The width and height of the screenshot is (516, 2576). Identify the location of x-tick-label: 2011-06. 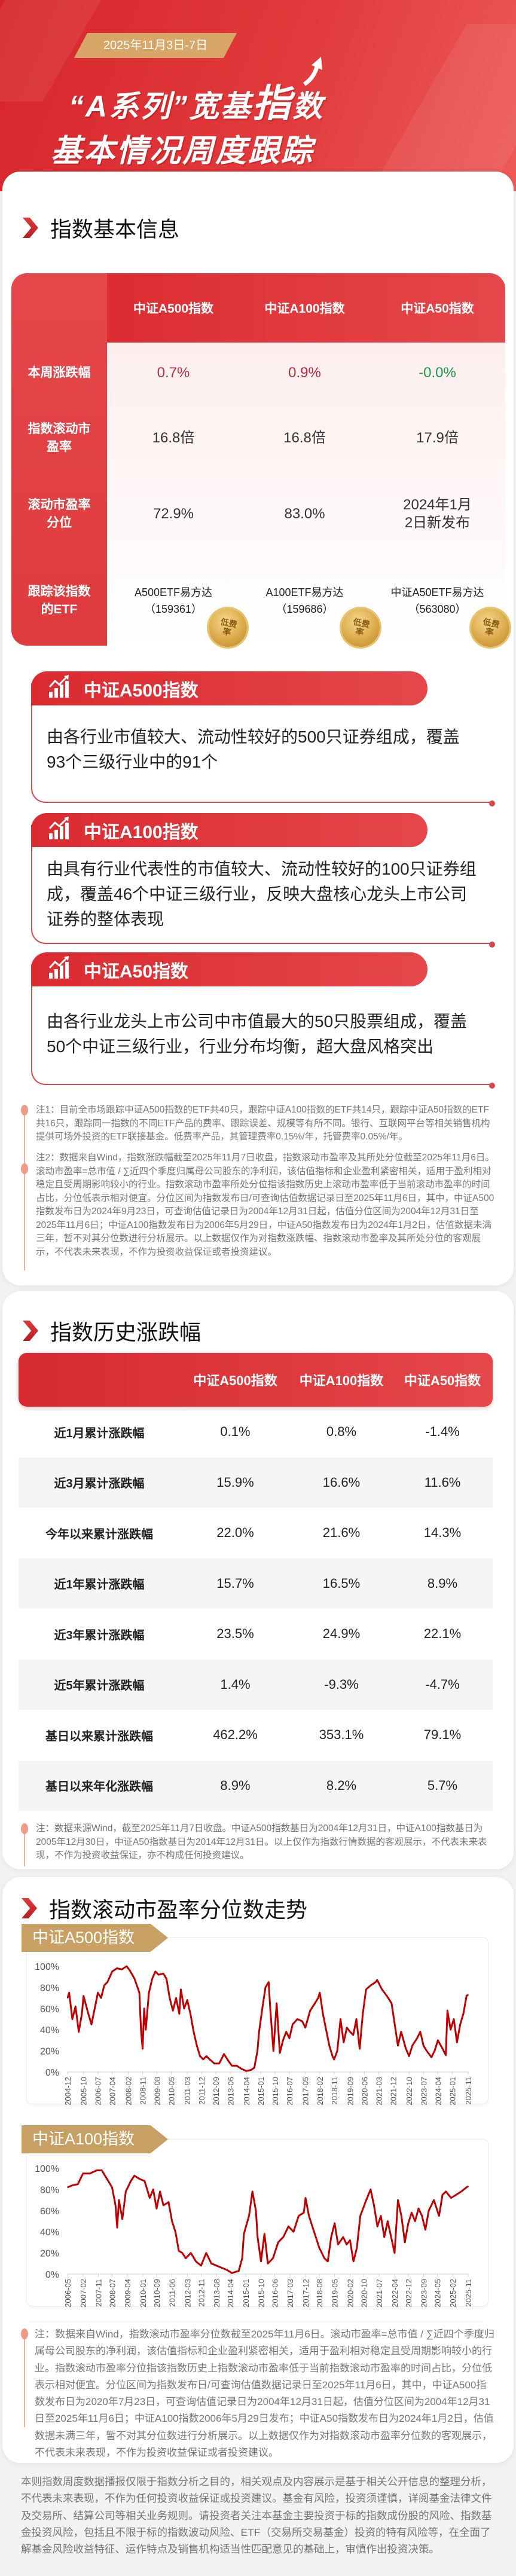
(172, 2293).